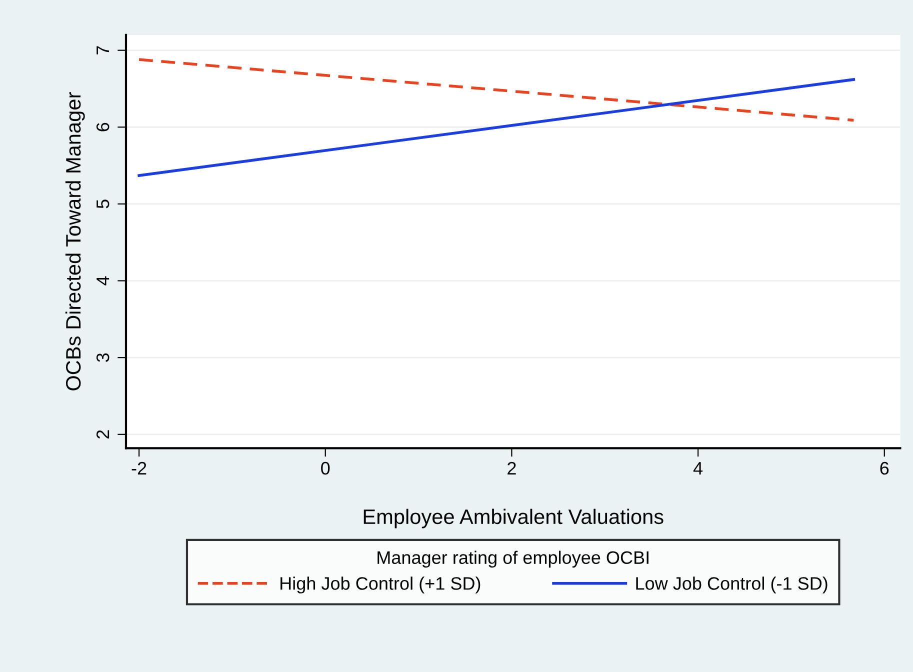  Describe the element at coordinates (380, 585) in the screenshot. I see `legend-label: High Job Control (+1 SD)` at that location.